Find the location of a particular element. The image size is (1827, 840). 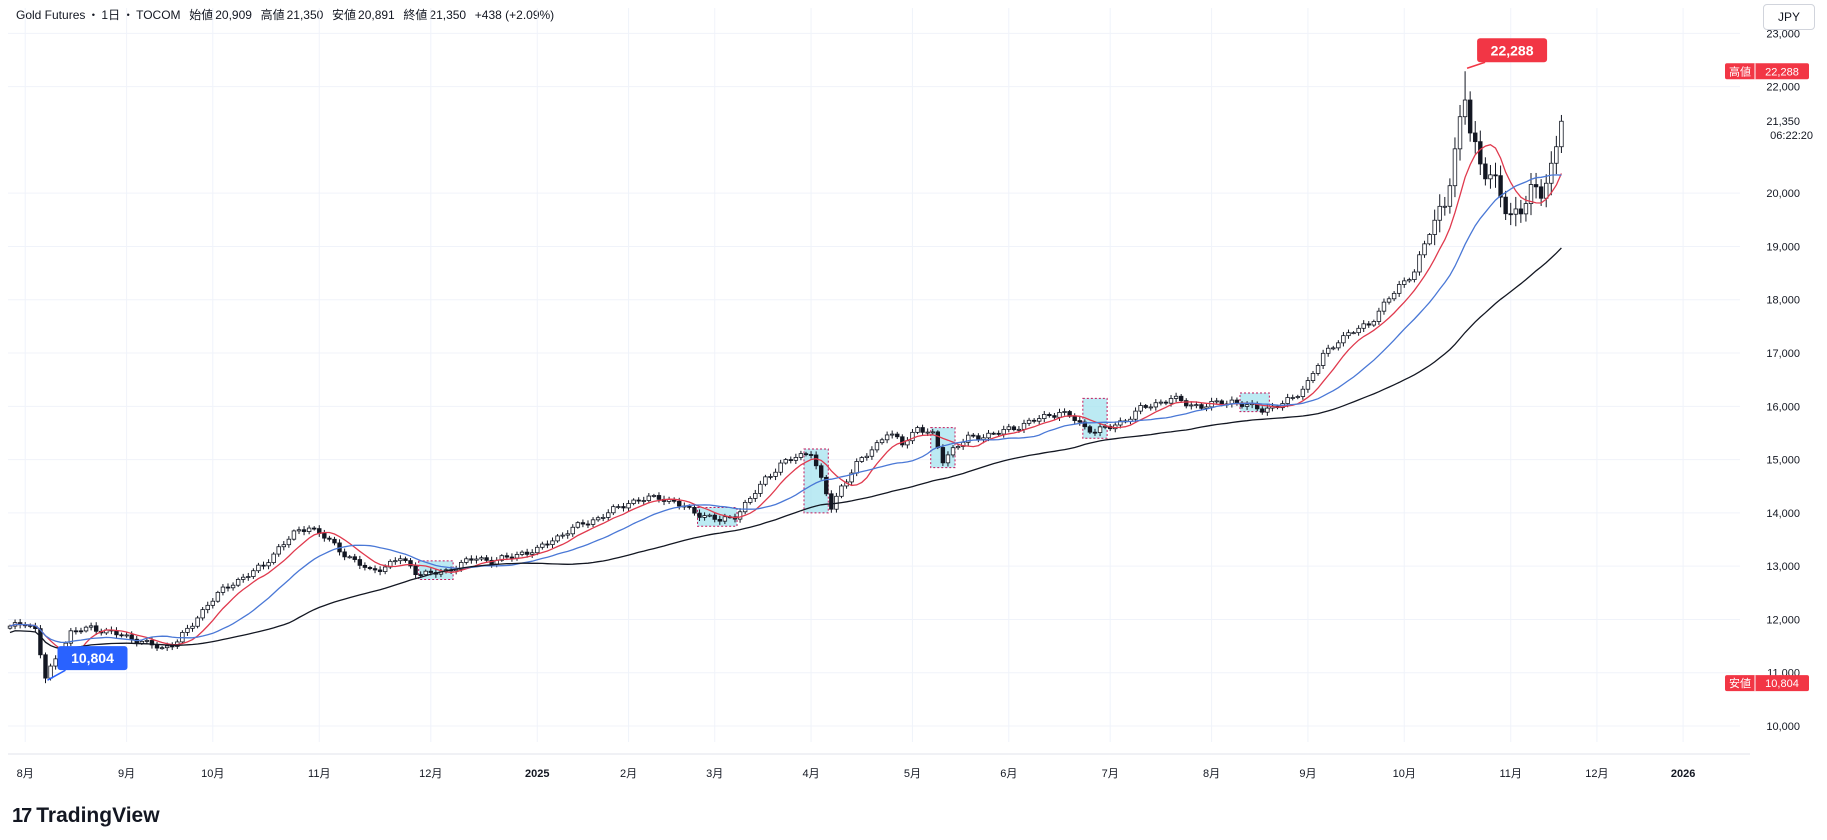

interval: 1日 is located at coordinates (111, 15).